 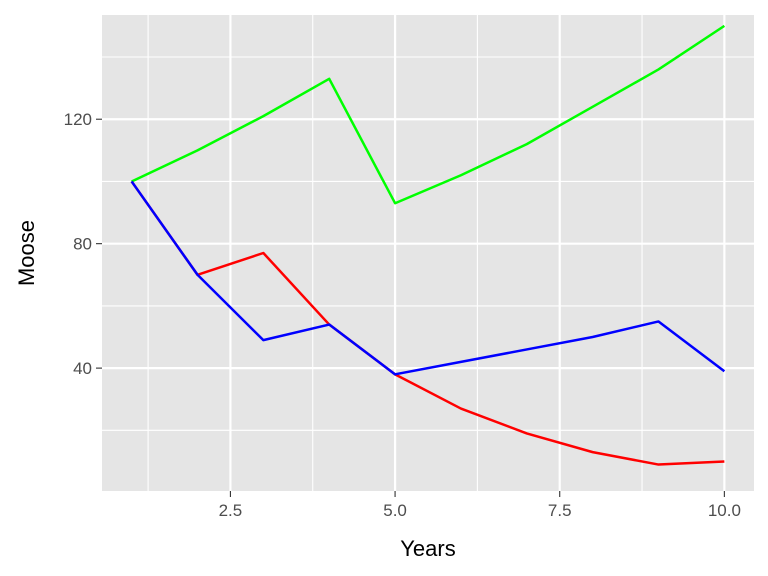 What do you see at coordinates (78, 119) in the screenshot?
I see `y-tick-label: 120` at bounding box center [78, 119].